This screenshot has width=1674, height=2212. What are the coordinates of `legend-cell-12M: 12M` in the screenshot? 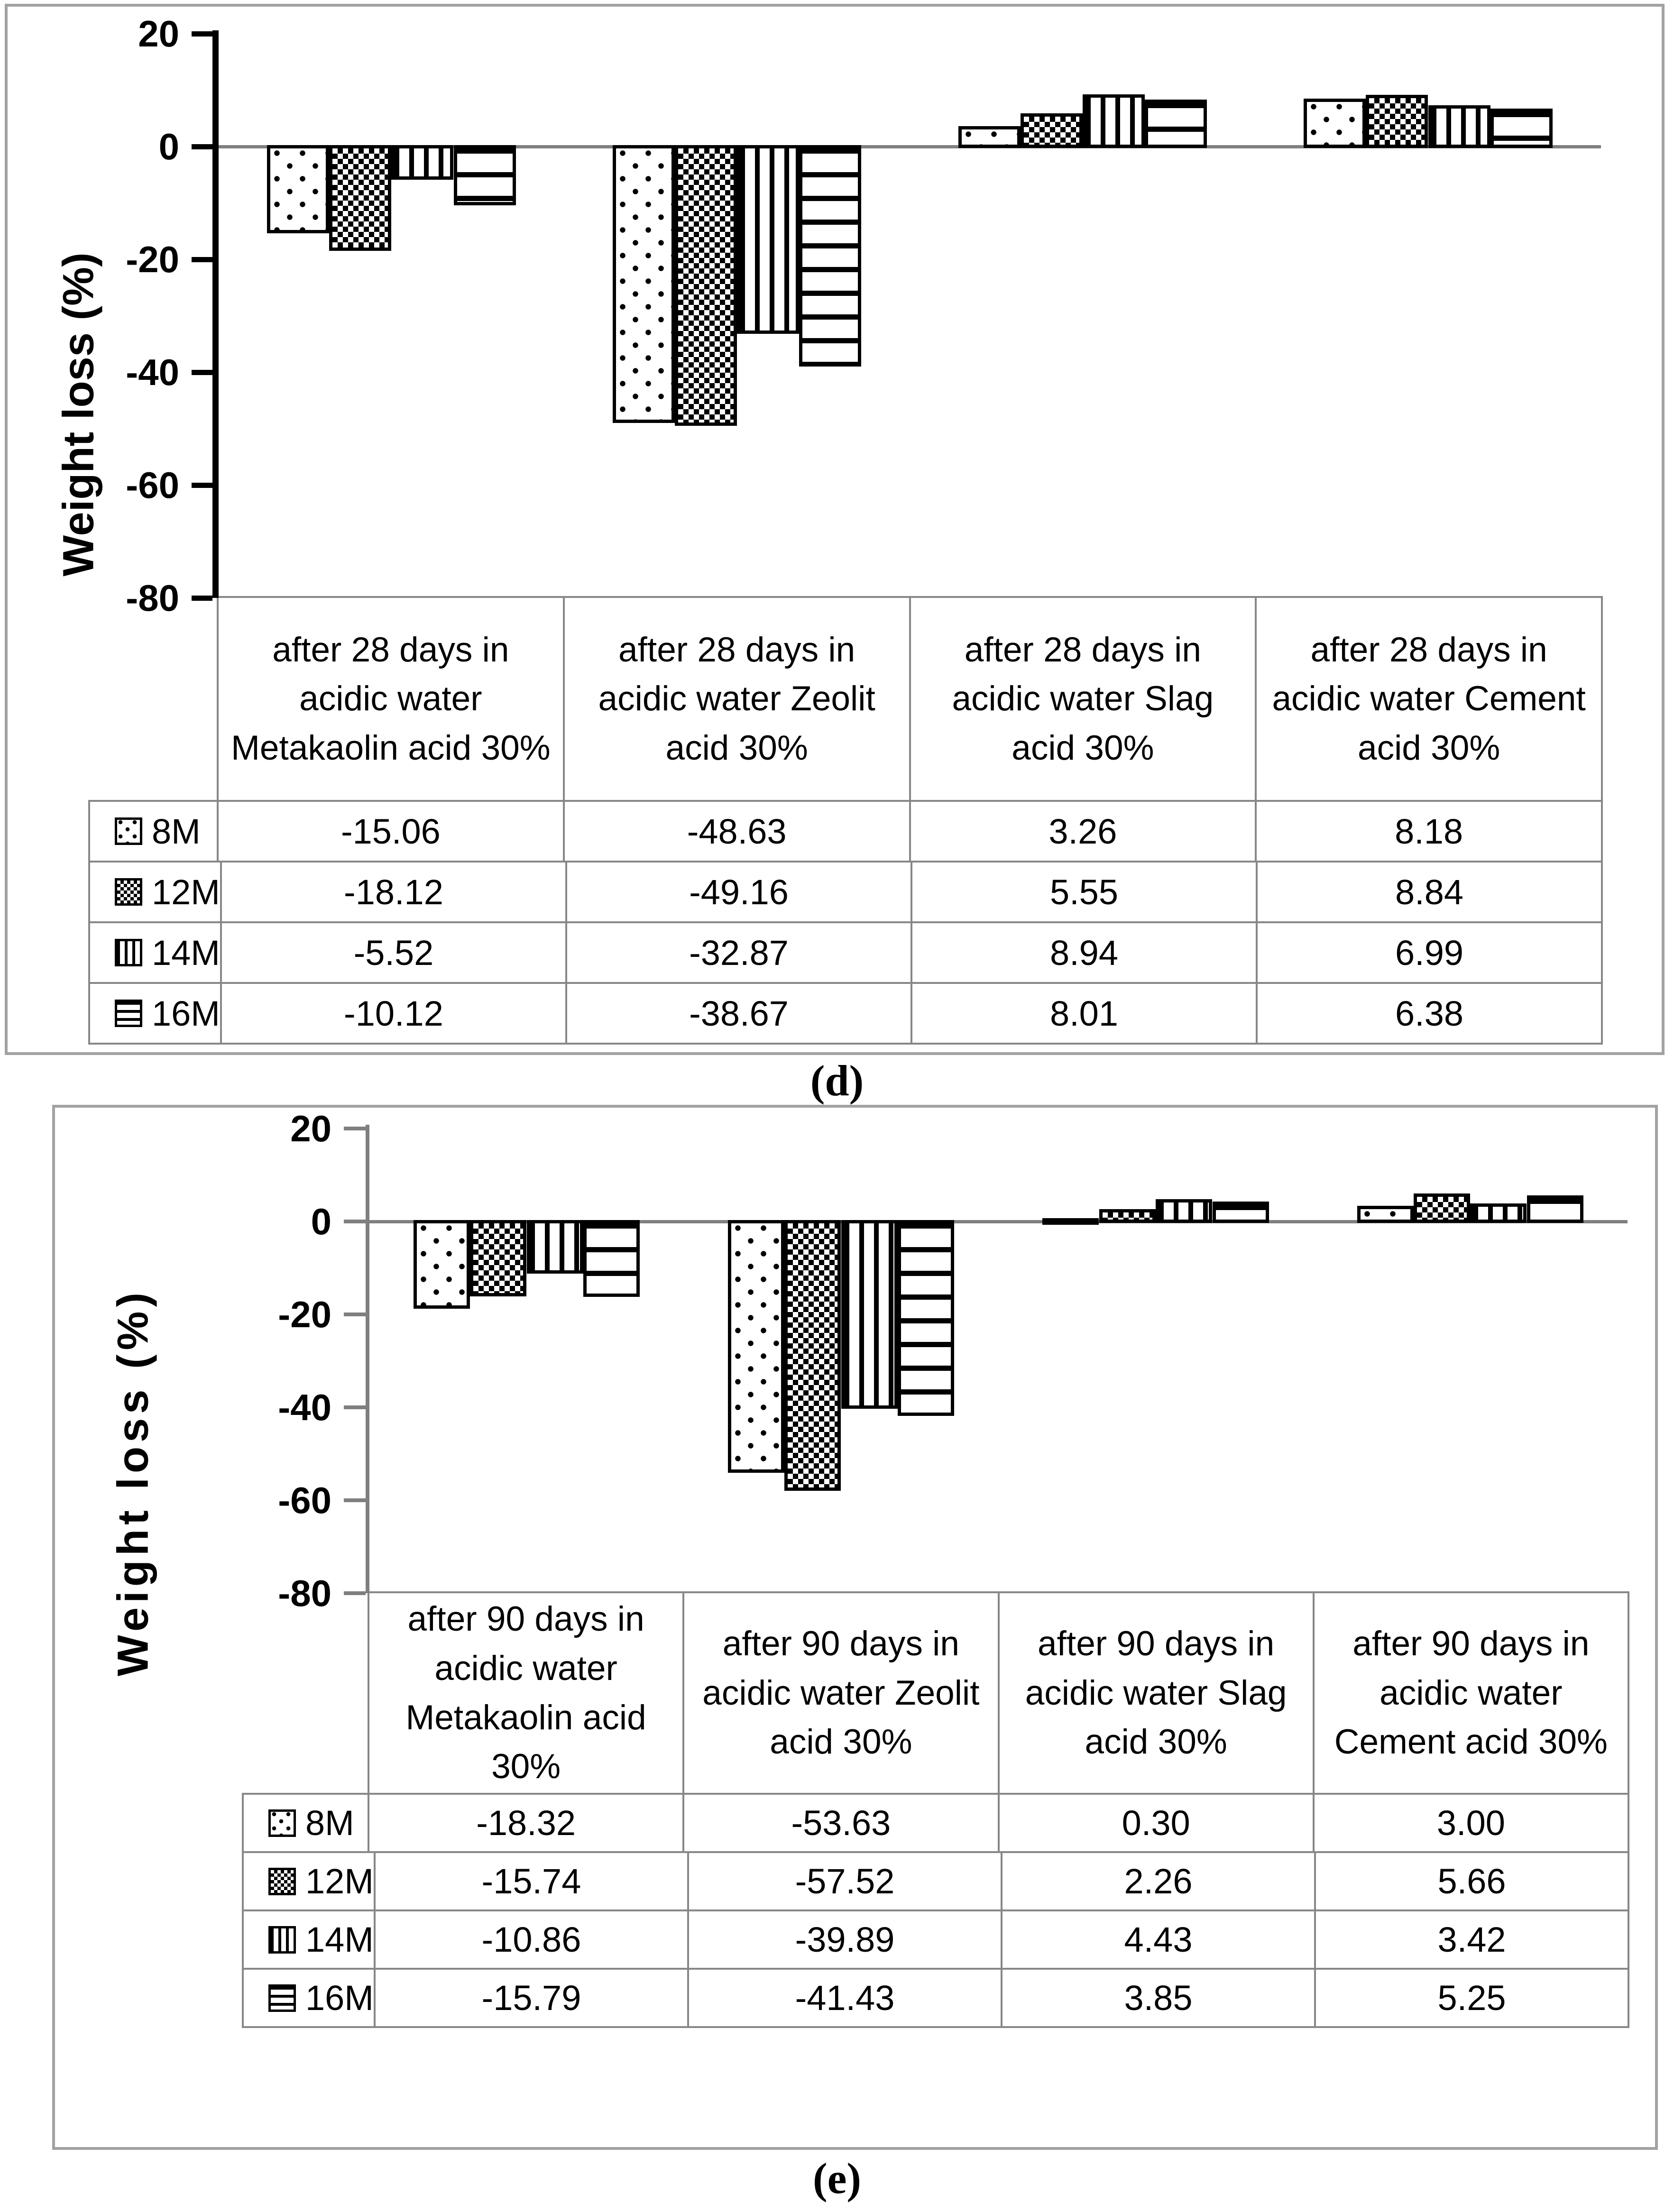 It's located at (309, 1881).